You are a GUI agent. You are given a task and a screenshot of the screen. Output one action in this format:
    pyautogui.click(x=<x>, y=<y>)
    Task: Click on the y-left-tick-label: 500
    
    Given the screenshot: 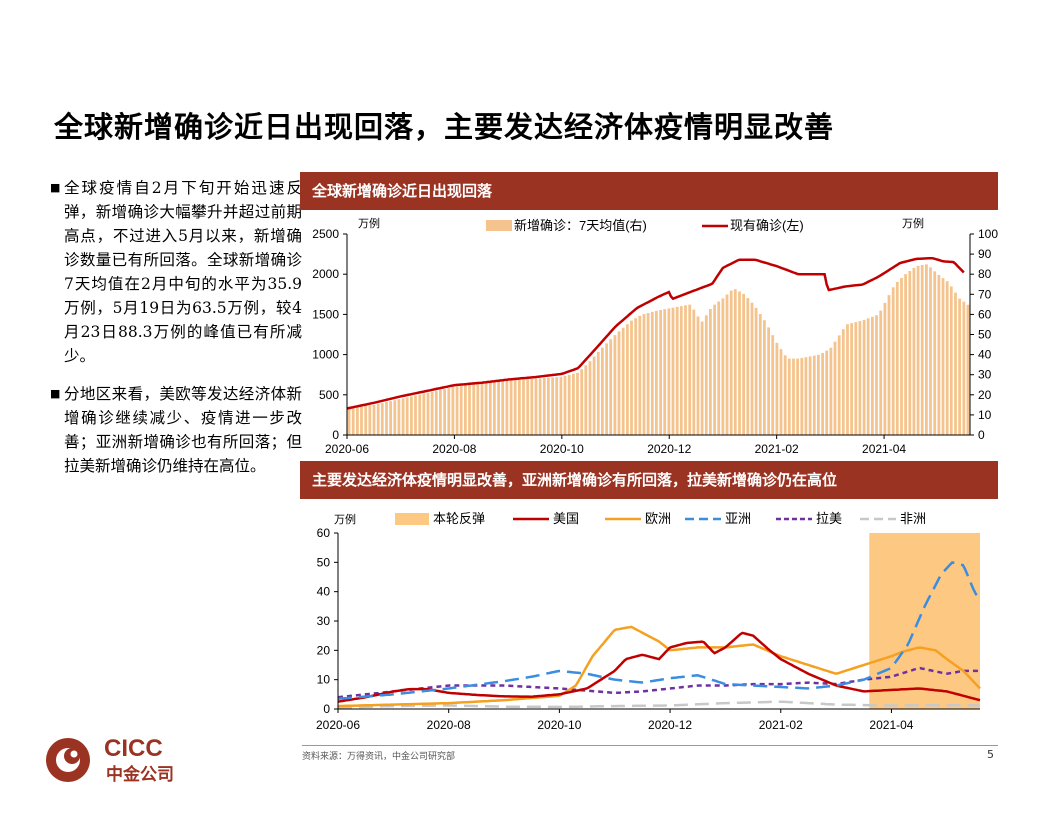 What is the action you would take?
    pyautogui.click(x=329, y=395)
    